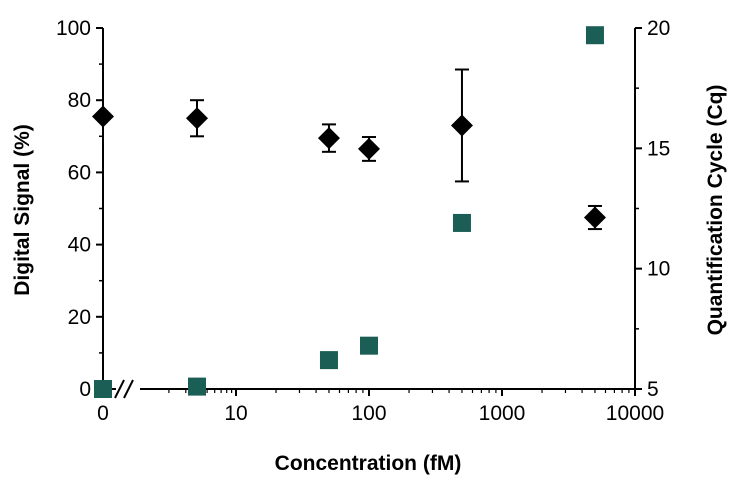  What do you see at coordinates (79, 245) in the screenshot?
I see `y-tick-label: 40` at bounding box center [79, 245].